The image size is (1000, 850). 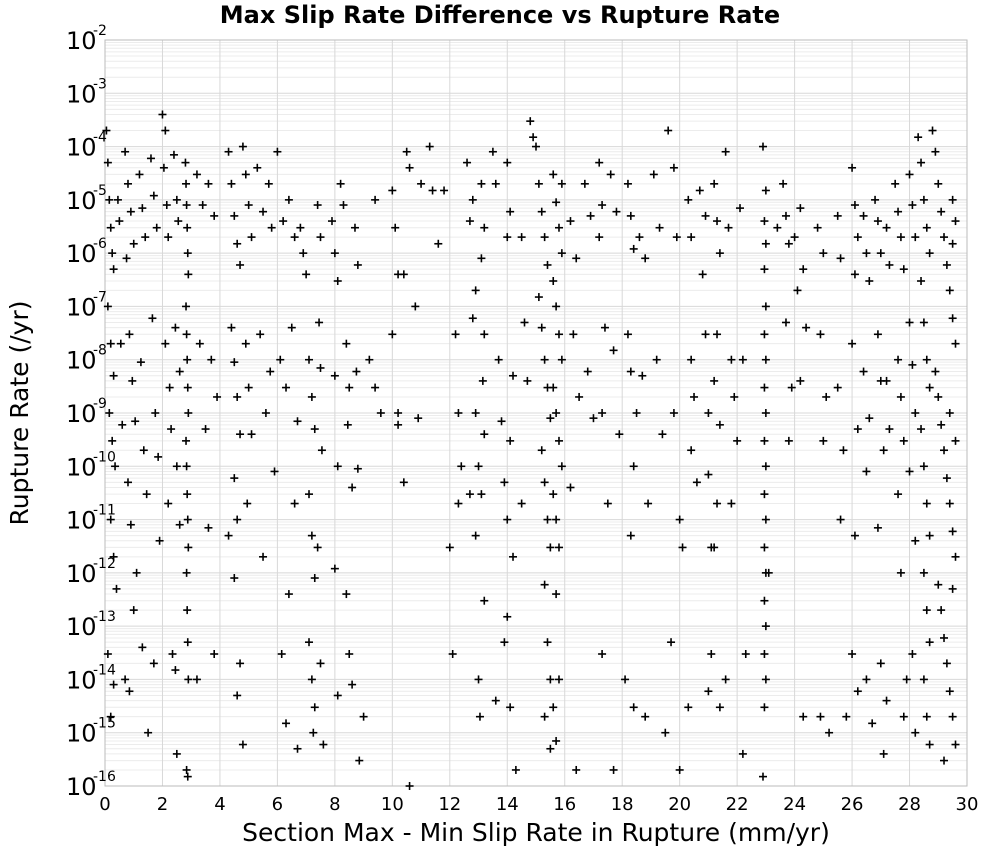 I want to click on x-tick-label: 26, so click(x=852, y=804).